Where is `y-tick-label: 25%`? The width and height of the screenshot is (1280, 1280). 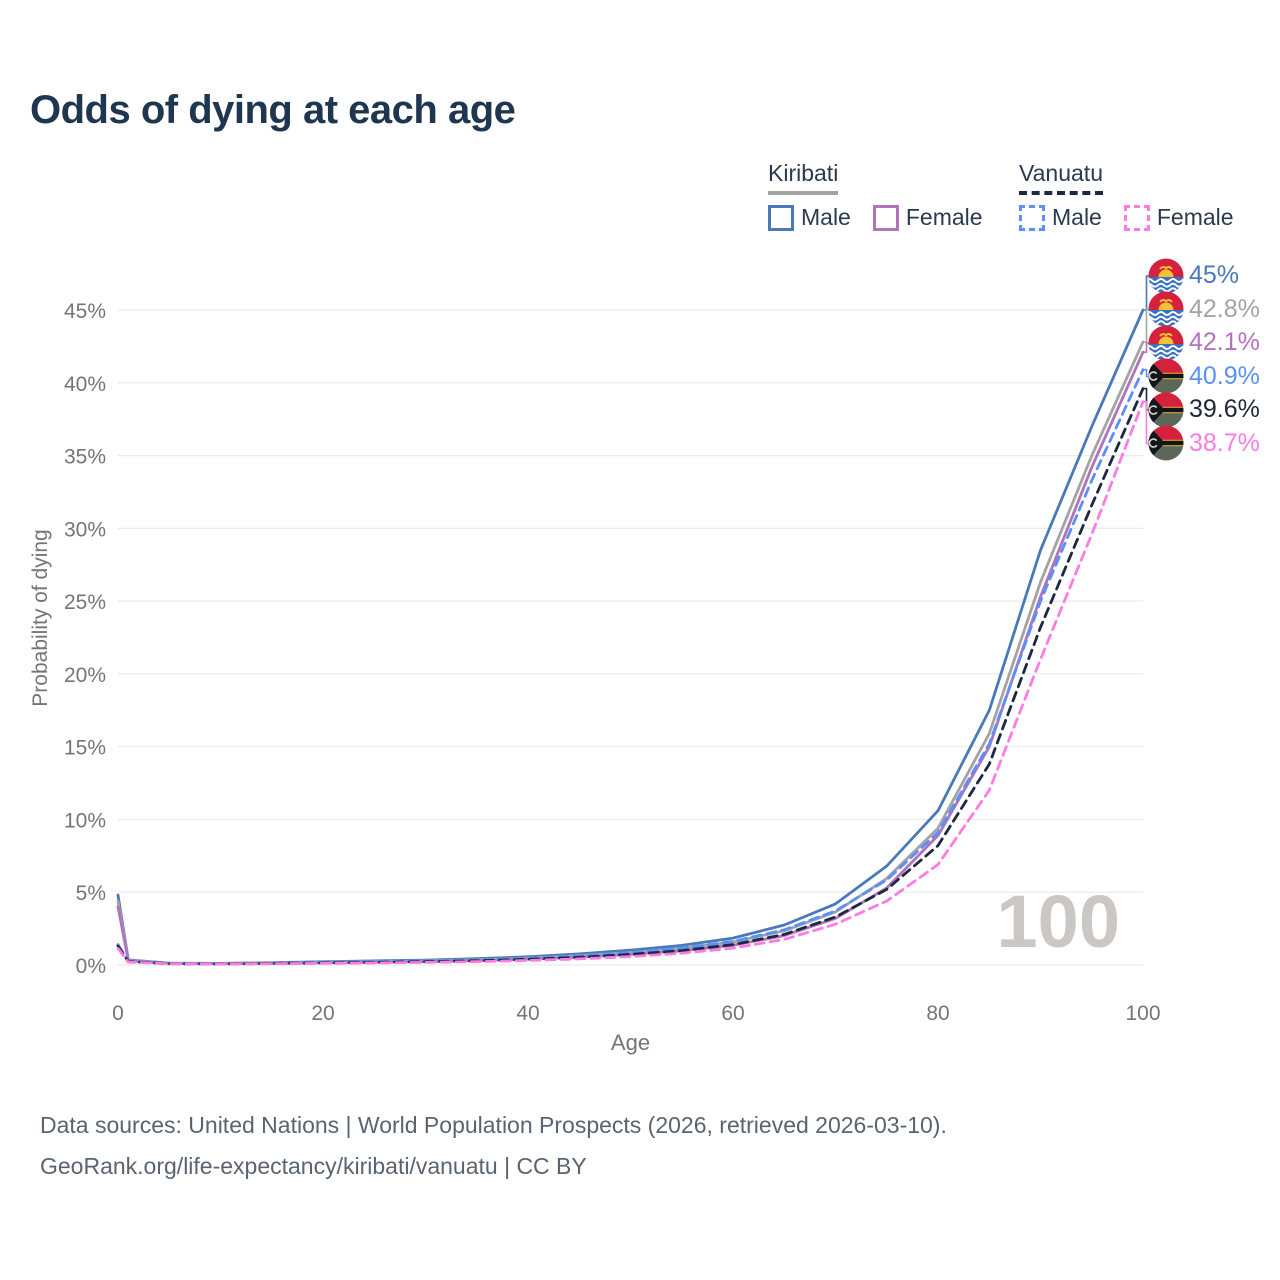 y-tick-label: 25% is located at coordinates (85, 602).